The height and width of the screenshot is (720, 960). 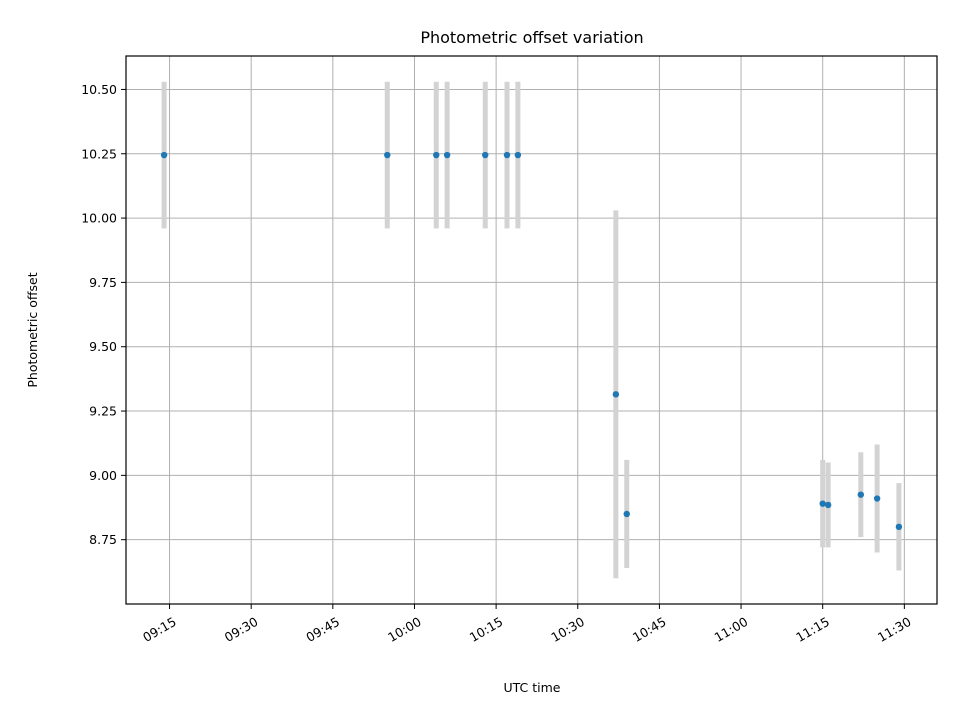 I want to click on x-tick-label: 10:45, so click(x=649, y=629).